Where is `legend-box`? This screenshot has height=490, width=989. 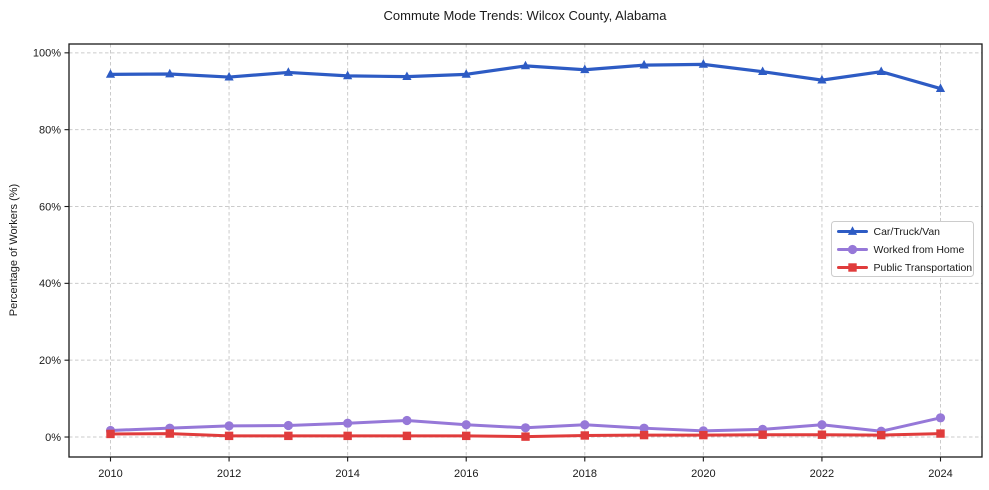
legend-box is located at coordinates (902, 249).